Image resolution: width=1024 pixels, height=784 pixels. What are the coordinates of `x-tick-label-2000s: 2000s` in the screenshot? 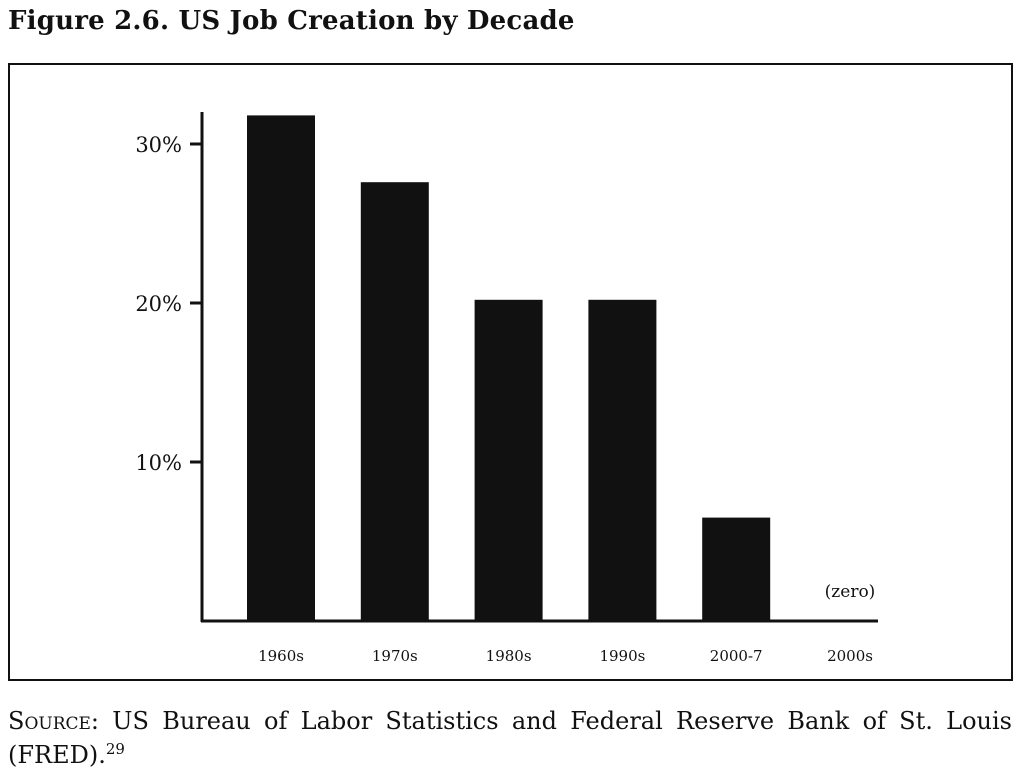 It's located at (850, 656).